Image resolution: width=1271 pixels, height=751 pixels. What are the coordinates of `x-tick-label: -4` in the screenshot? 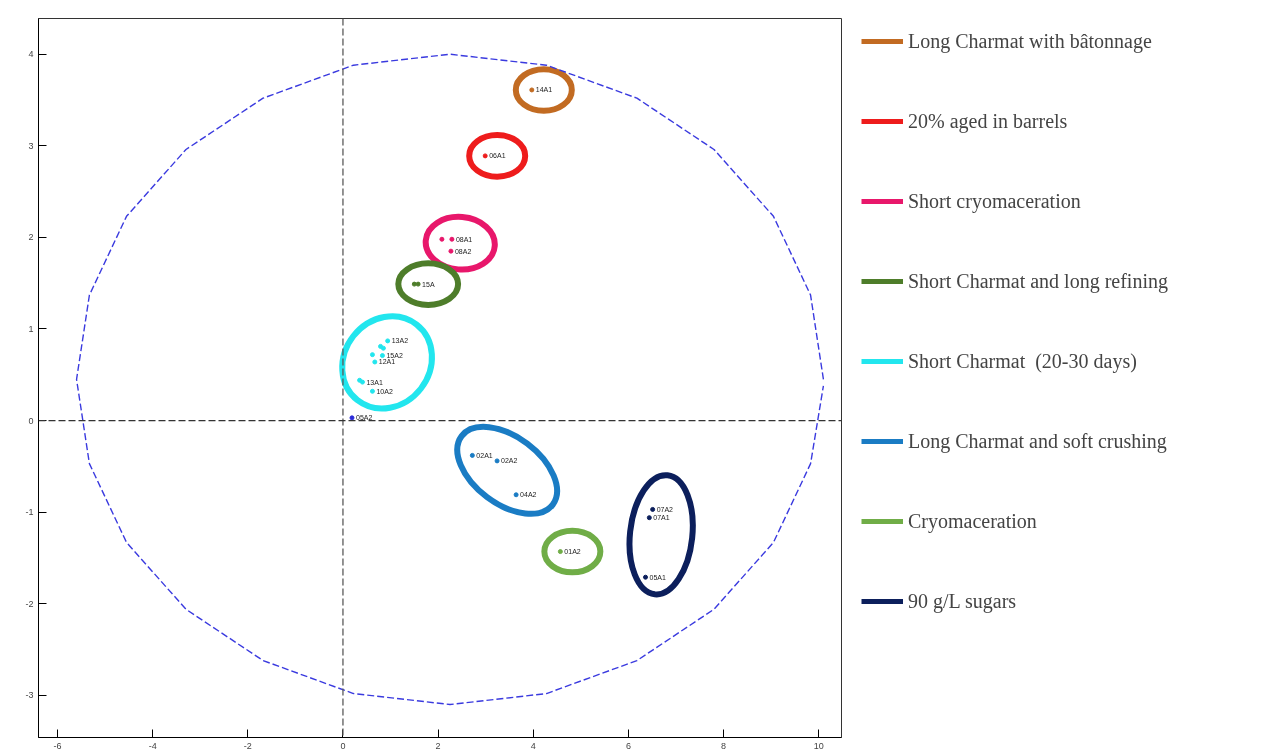 It's located at (152, 745).